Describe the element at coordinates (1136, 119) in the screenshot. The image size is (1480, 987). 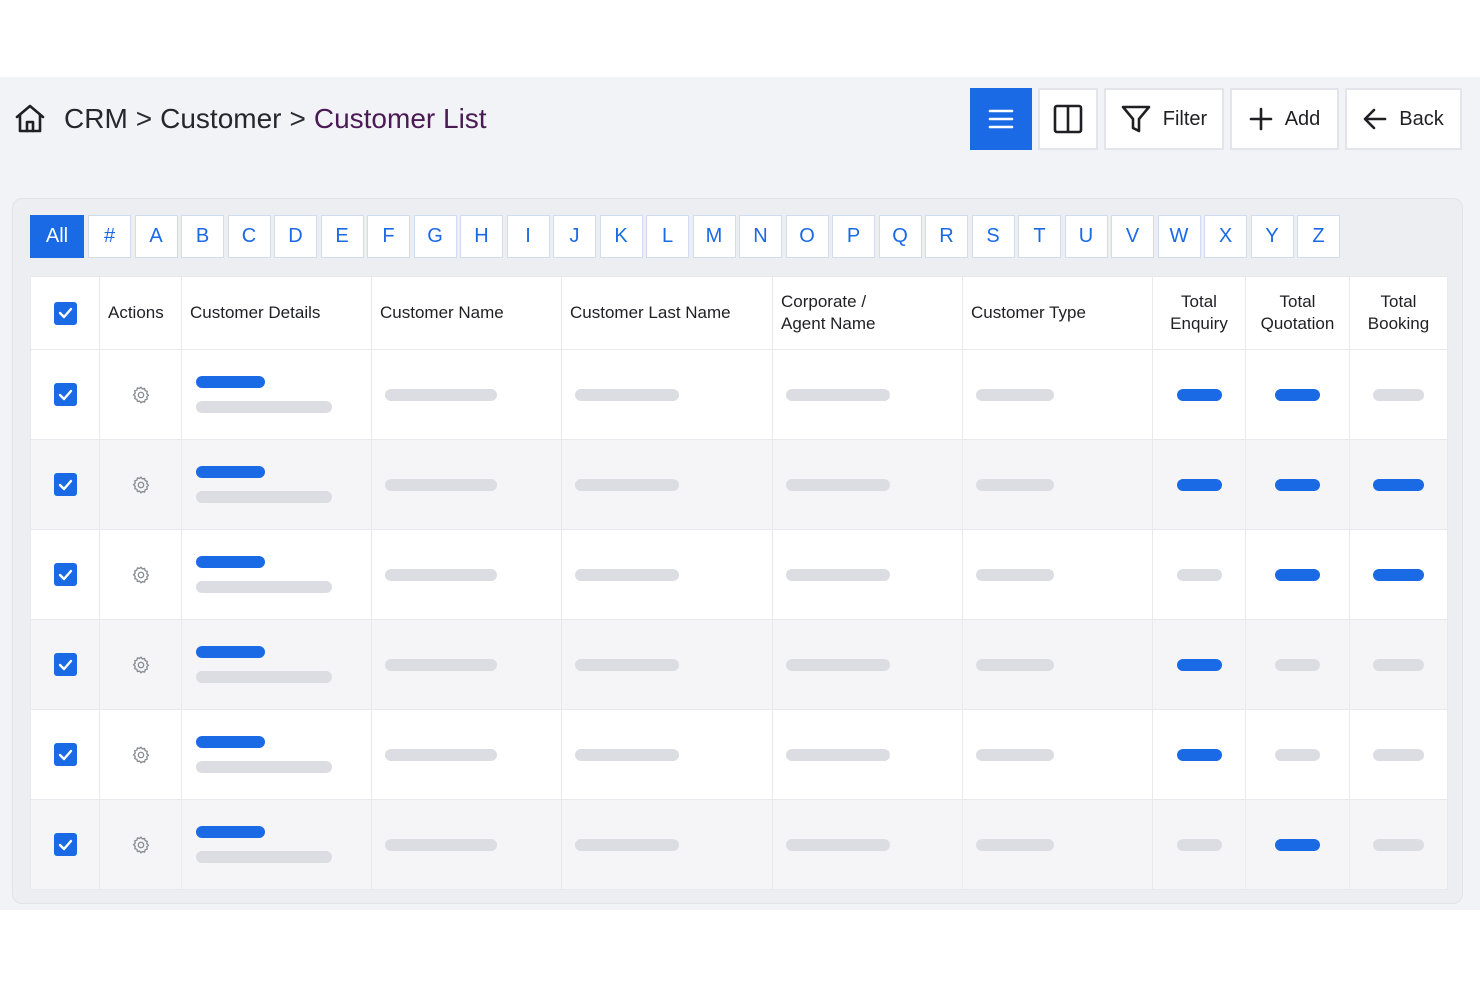
I see `filter-icon` at that location.